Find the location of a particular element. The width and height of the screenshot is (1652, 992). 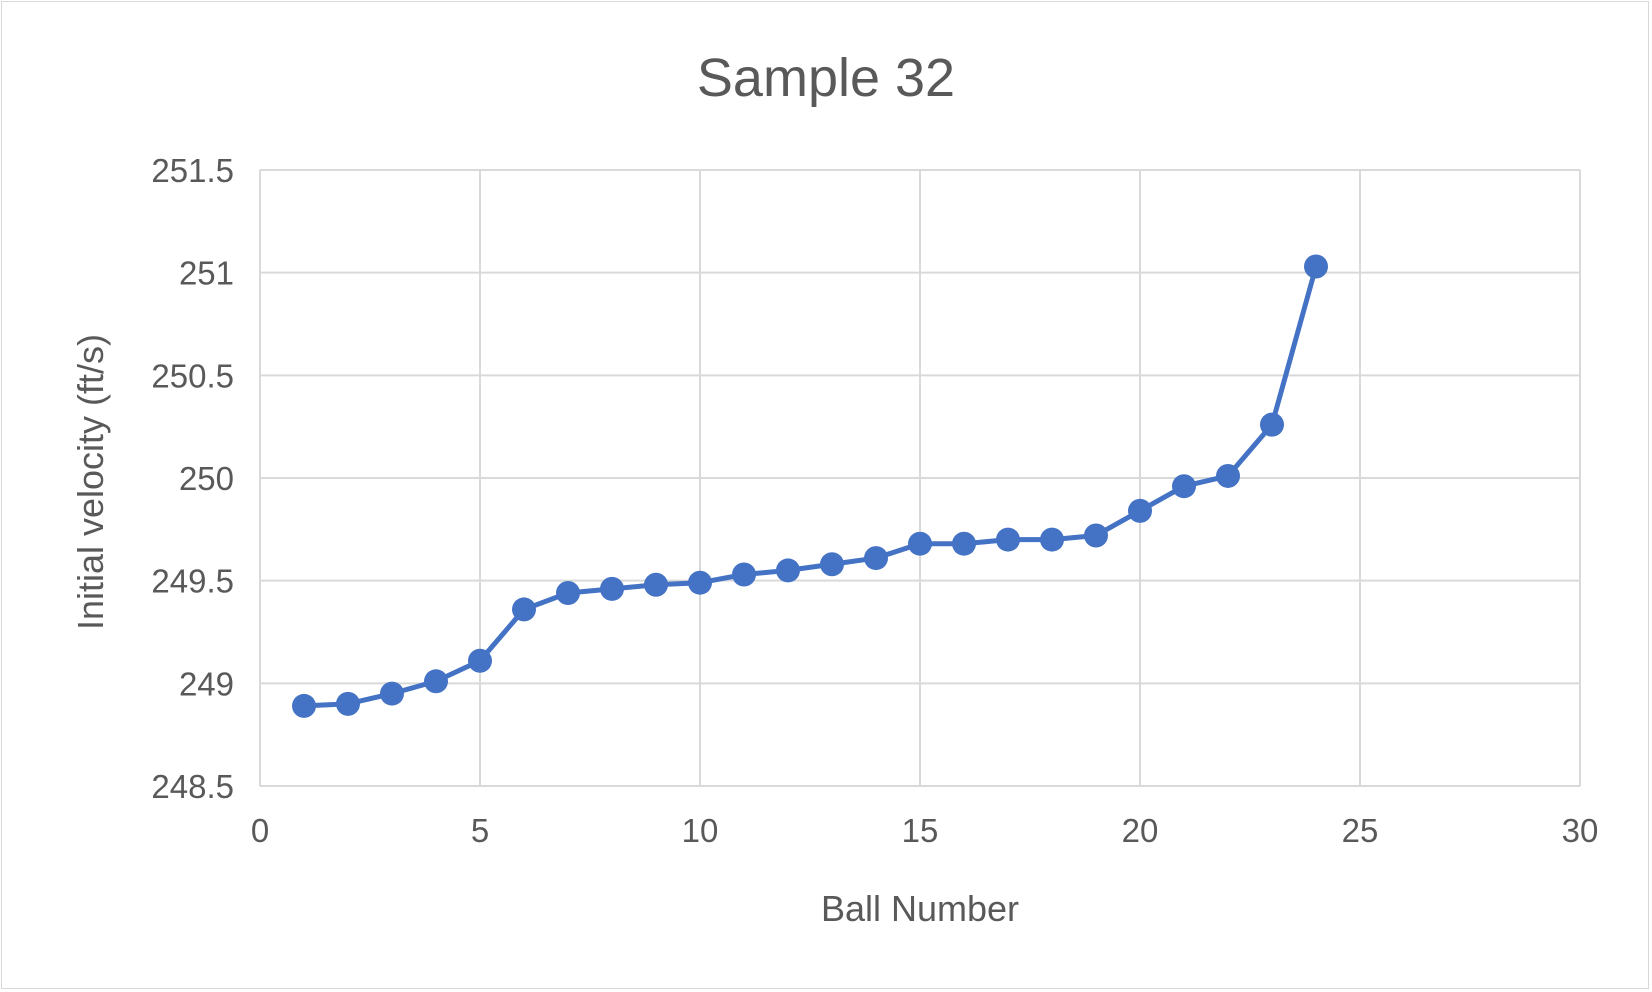

y-axis-title: Initial velocity (ft/s) is located at coordinates (90, 482).